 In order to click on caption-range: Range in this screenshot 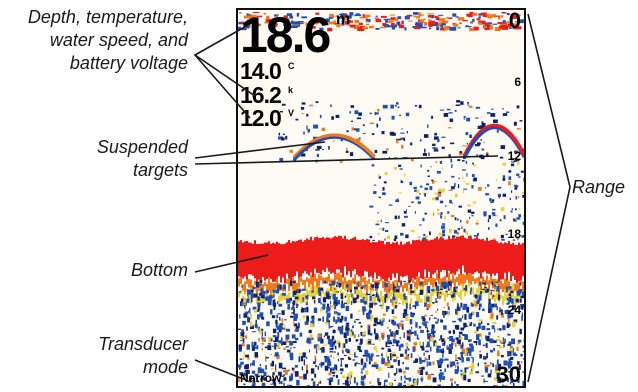, I will do `click(598, 187)`.